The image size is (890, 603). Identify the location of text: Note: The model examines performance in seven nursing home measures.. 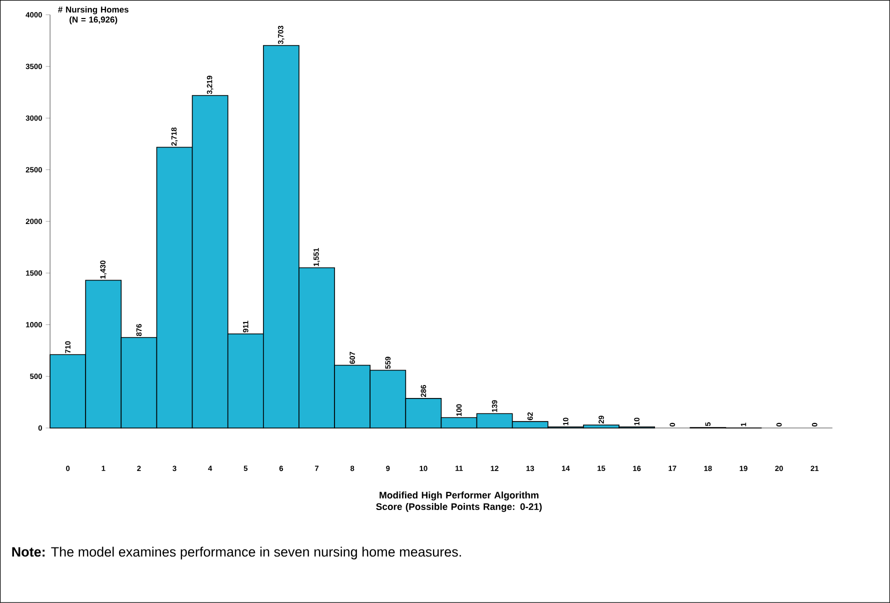
(236, 553).